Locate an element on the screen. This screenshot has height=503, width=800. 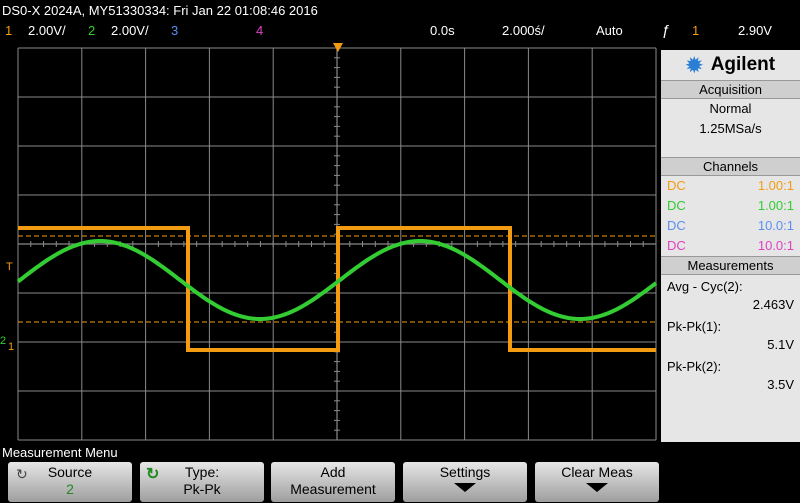
settings-softkey: Settings is located at coordinates (465, 482).